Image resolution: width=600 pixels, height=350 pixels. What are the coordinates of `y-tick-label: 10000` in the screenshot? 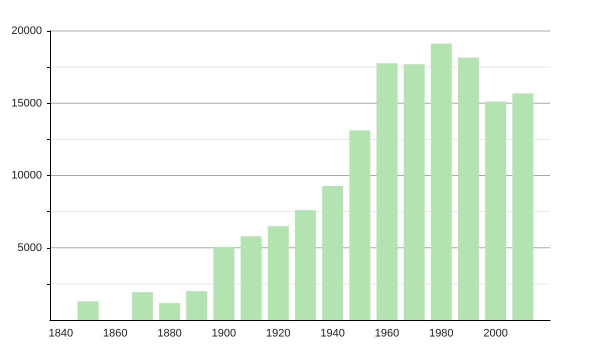 It's located at (26, 176).